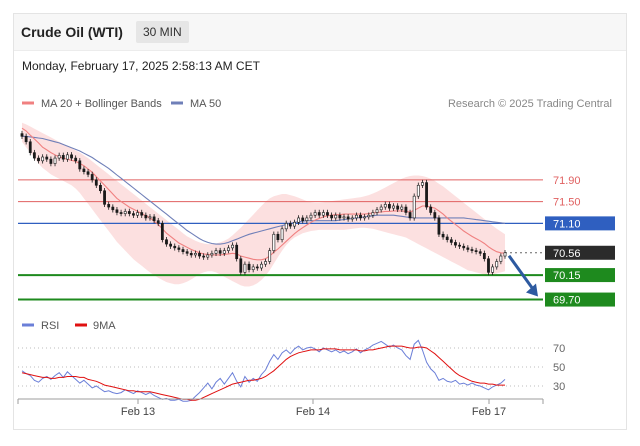  What do you see at coordinates (263, 370) in the screenshot?
I see `rsi-line` at bounding box center [263, 370].